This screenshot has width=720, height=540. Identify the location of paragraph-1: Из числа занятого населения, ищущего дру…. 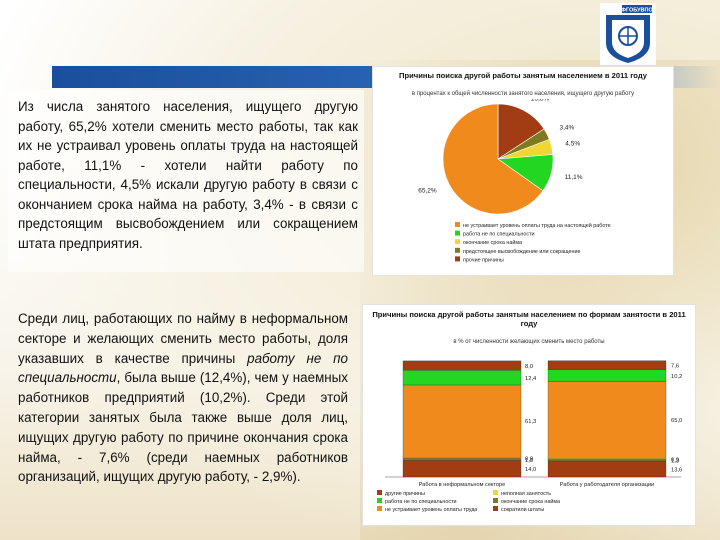
(188, 175).